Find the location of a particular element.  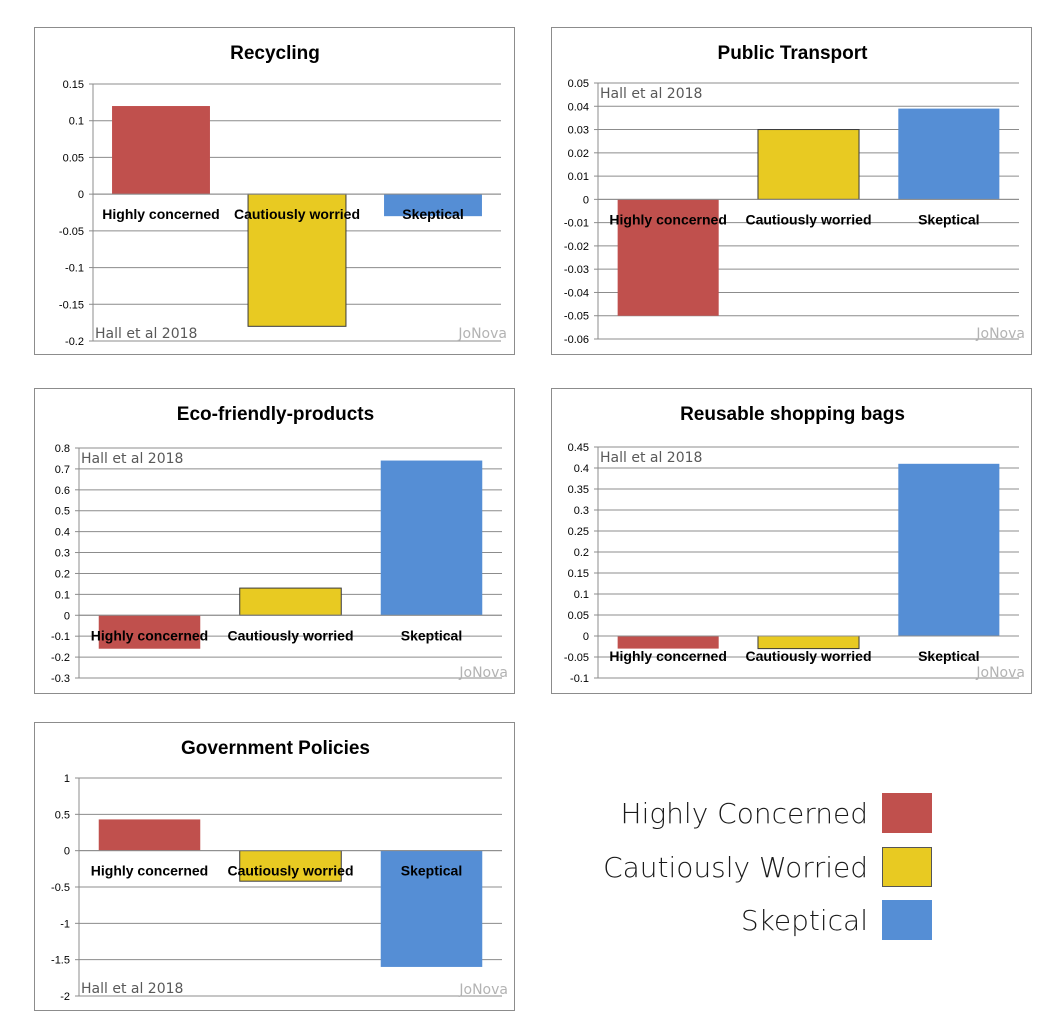

y-tick-label: -0.06 is located at coordinates (576, 340).